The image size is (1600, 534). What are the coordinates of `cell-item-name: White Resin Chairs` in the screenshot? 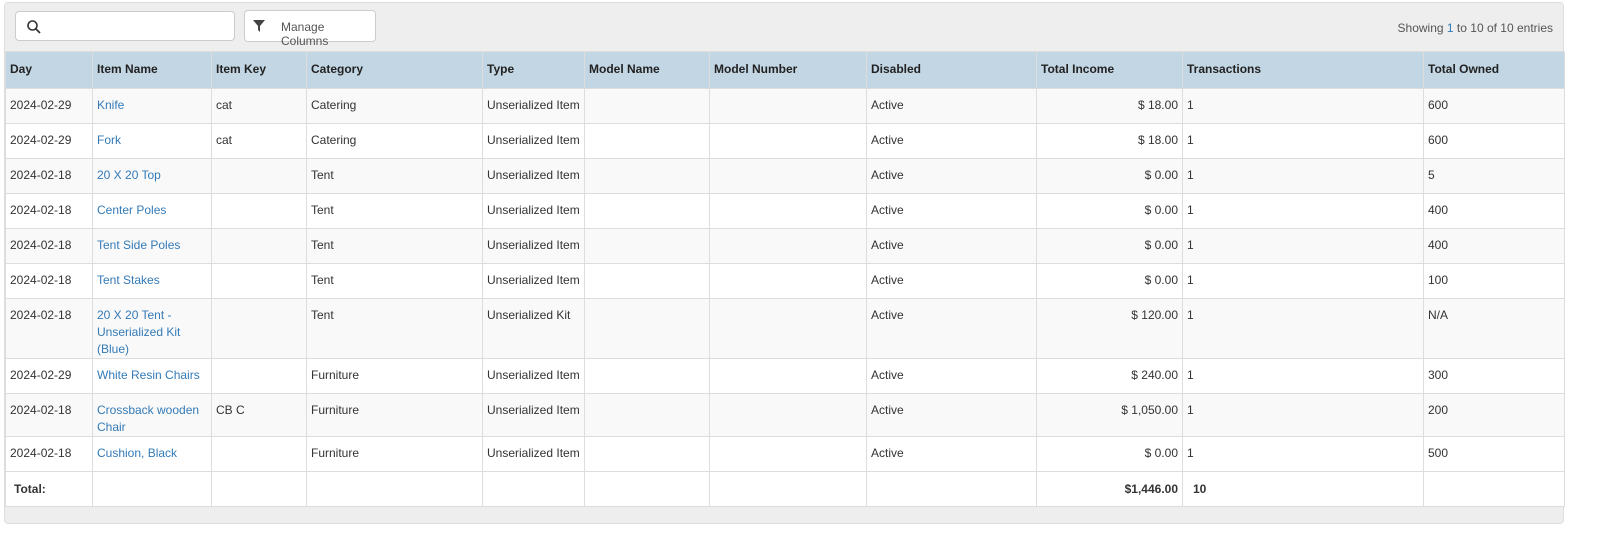 It's located at (152, 376).